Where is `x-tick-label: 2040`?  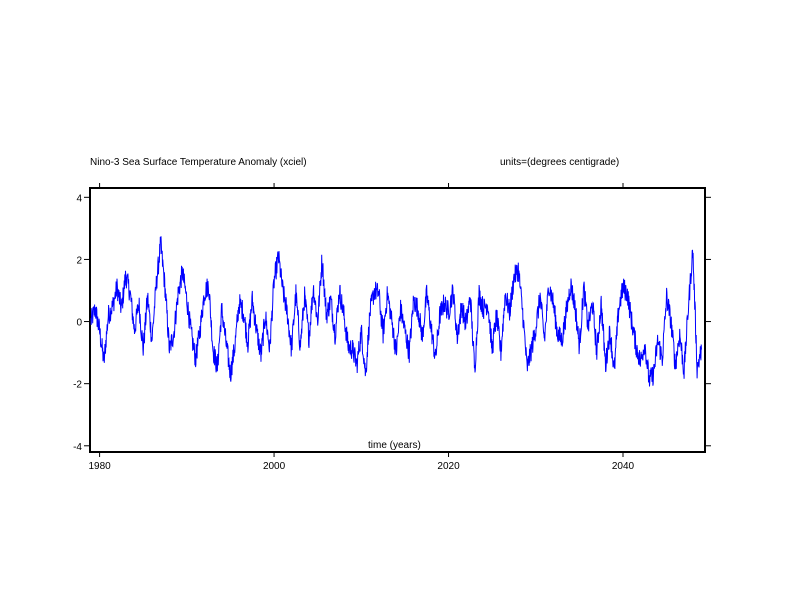
x-tick-label: 2040 is located at coordinates (623, 466).